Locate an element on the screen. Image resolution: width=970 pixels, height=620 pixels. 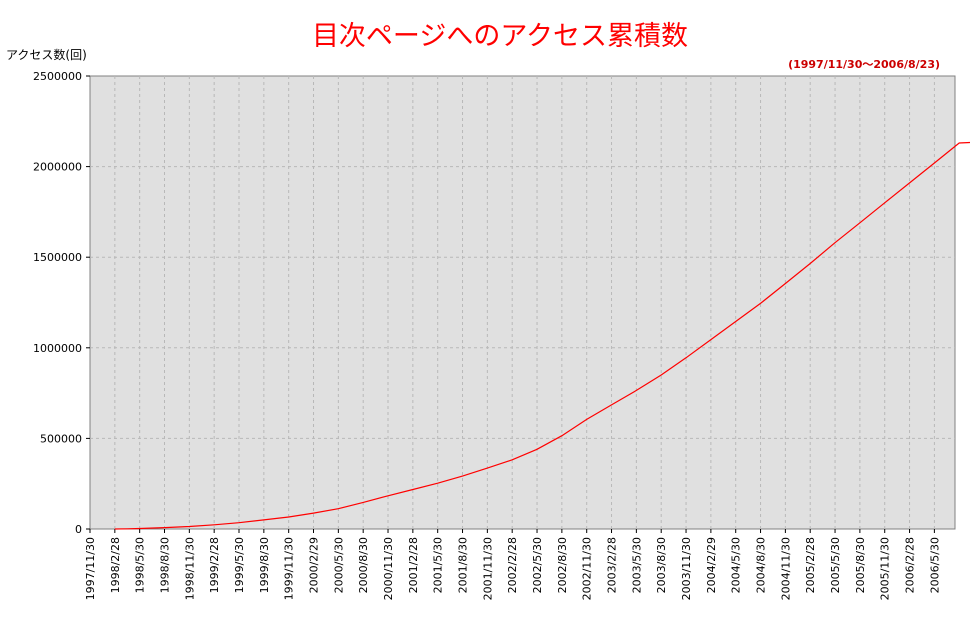
y-tick-label: 0 is located at coordinates (78, 529).